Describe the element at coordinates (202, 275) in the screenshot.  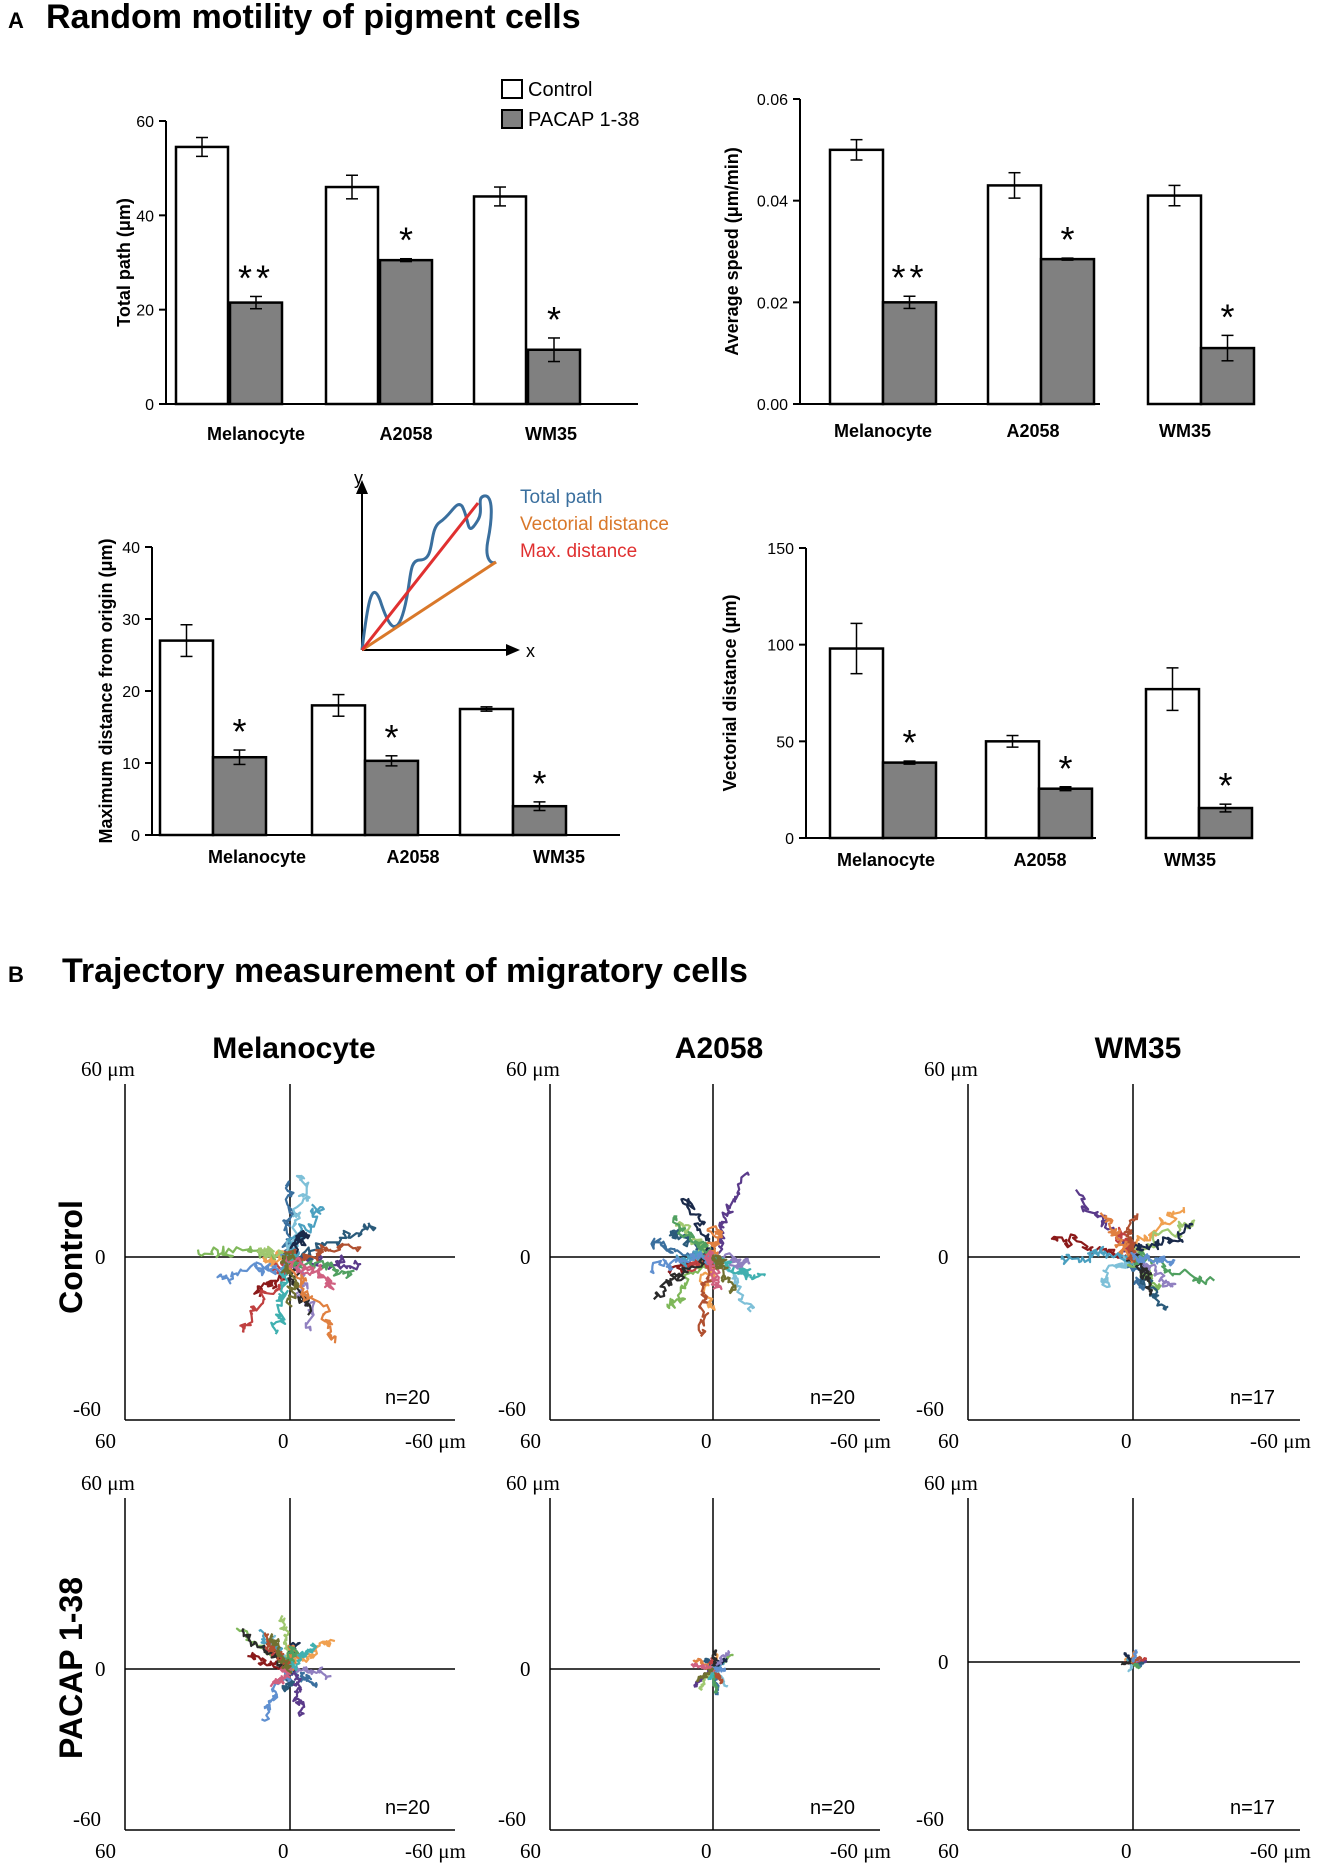
I see `total-path-bar-control` at that location.